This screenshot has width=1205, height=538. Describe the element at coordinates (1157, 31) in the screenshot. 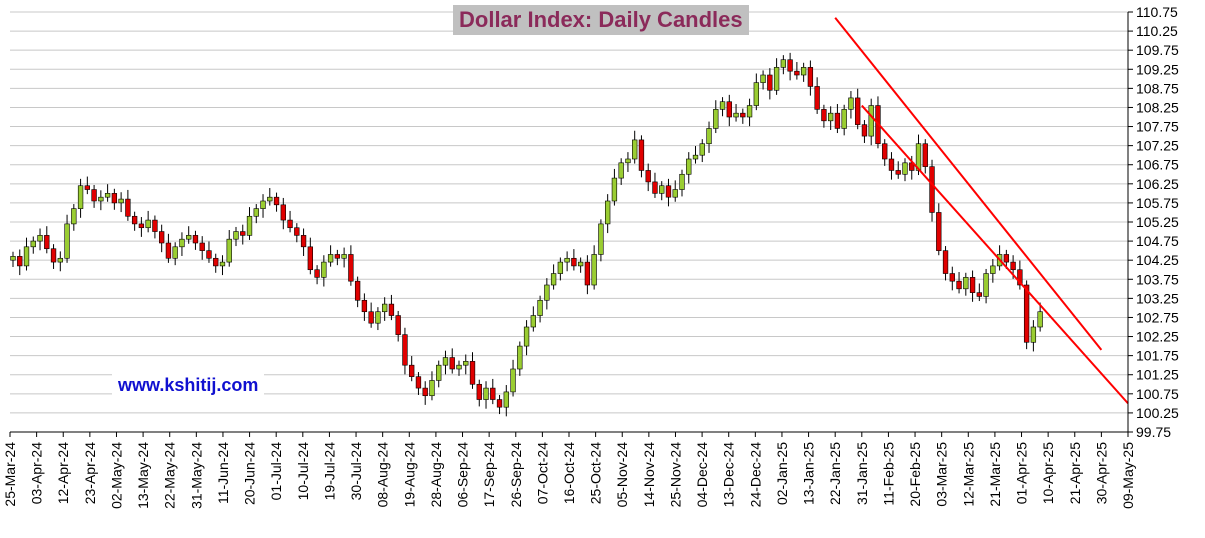

I see `y-tick-label: 110.25` at that location.